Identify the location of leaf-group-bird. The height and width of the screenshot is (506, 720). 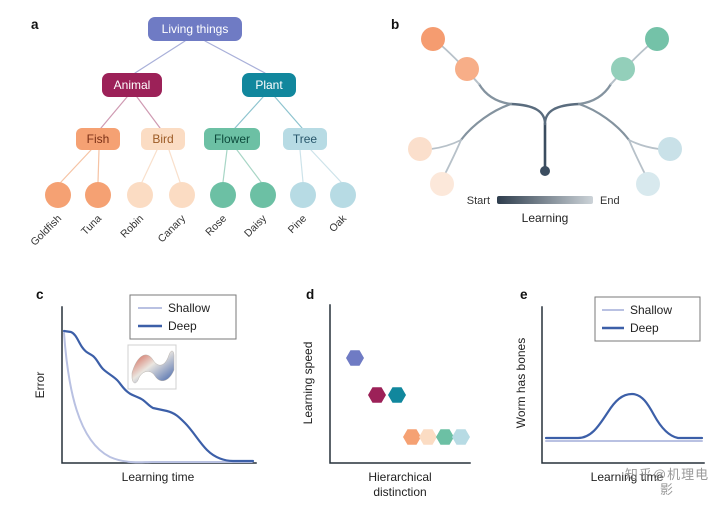
(161, 195).